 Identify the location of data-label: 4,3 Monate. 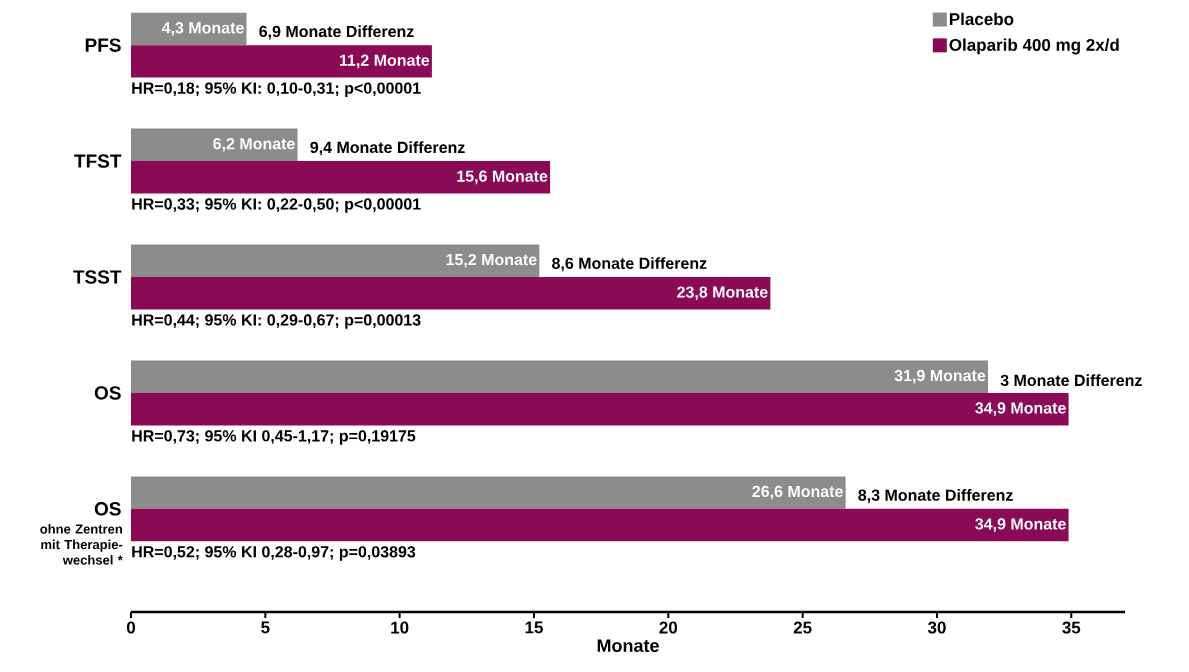
(202, 29).